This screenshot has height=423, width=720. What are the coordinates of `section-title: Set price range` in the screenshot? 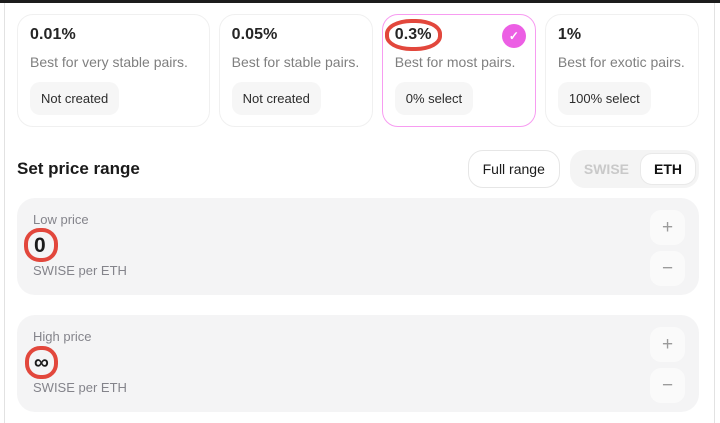 It's located at (78, 168).